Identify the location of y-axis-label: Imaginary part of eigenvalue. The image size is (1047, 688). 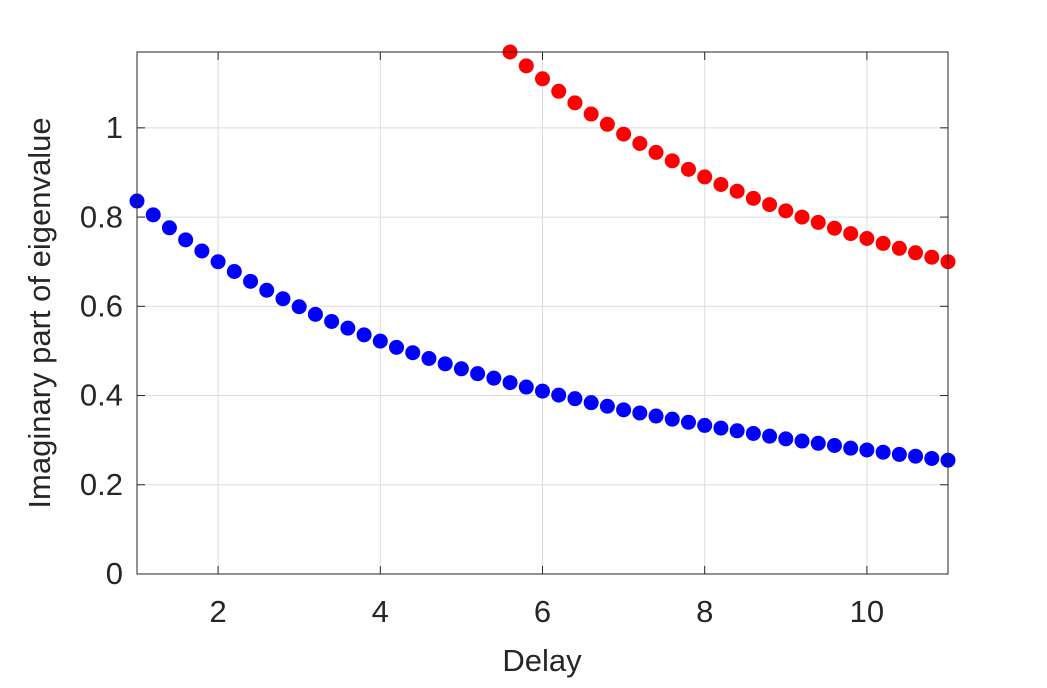
(39, 312).